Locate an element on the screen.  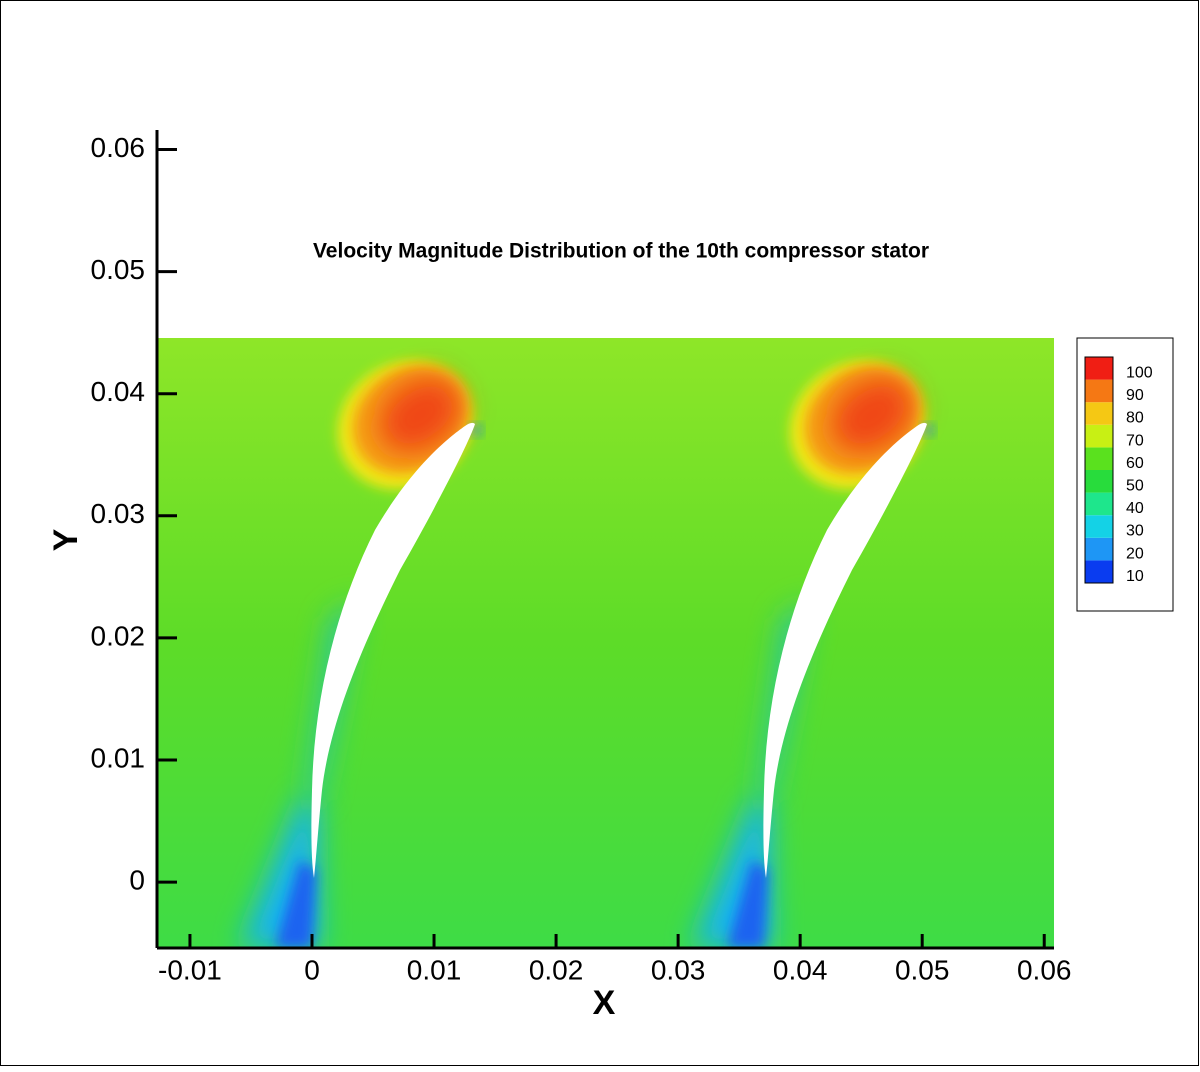
y-axis-label: Y is located at coordinates (66, 539).